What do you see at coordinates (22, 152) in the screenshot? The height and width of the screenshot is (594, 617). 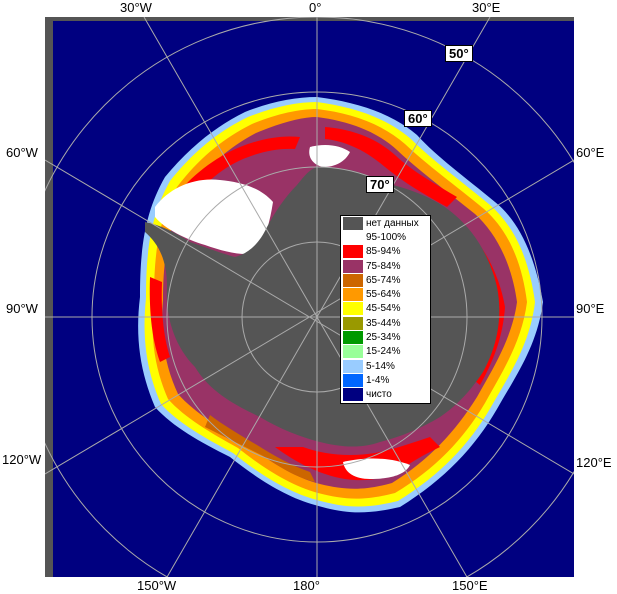 I see `lon-label-60w: 60°W` at bounding box center [22, 152].